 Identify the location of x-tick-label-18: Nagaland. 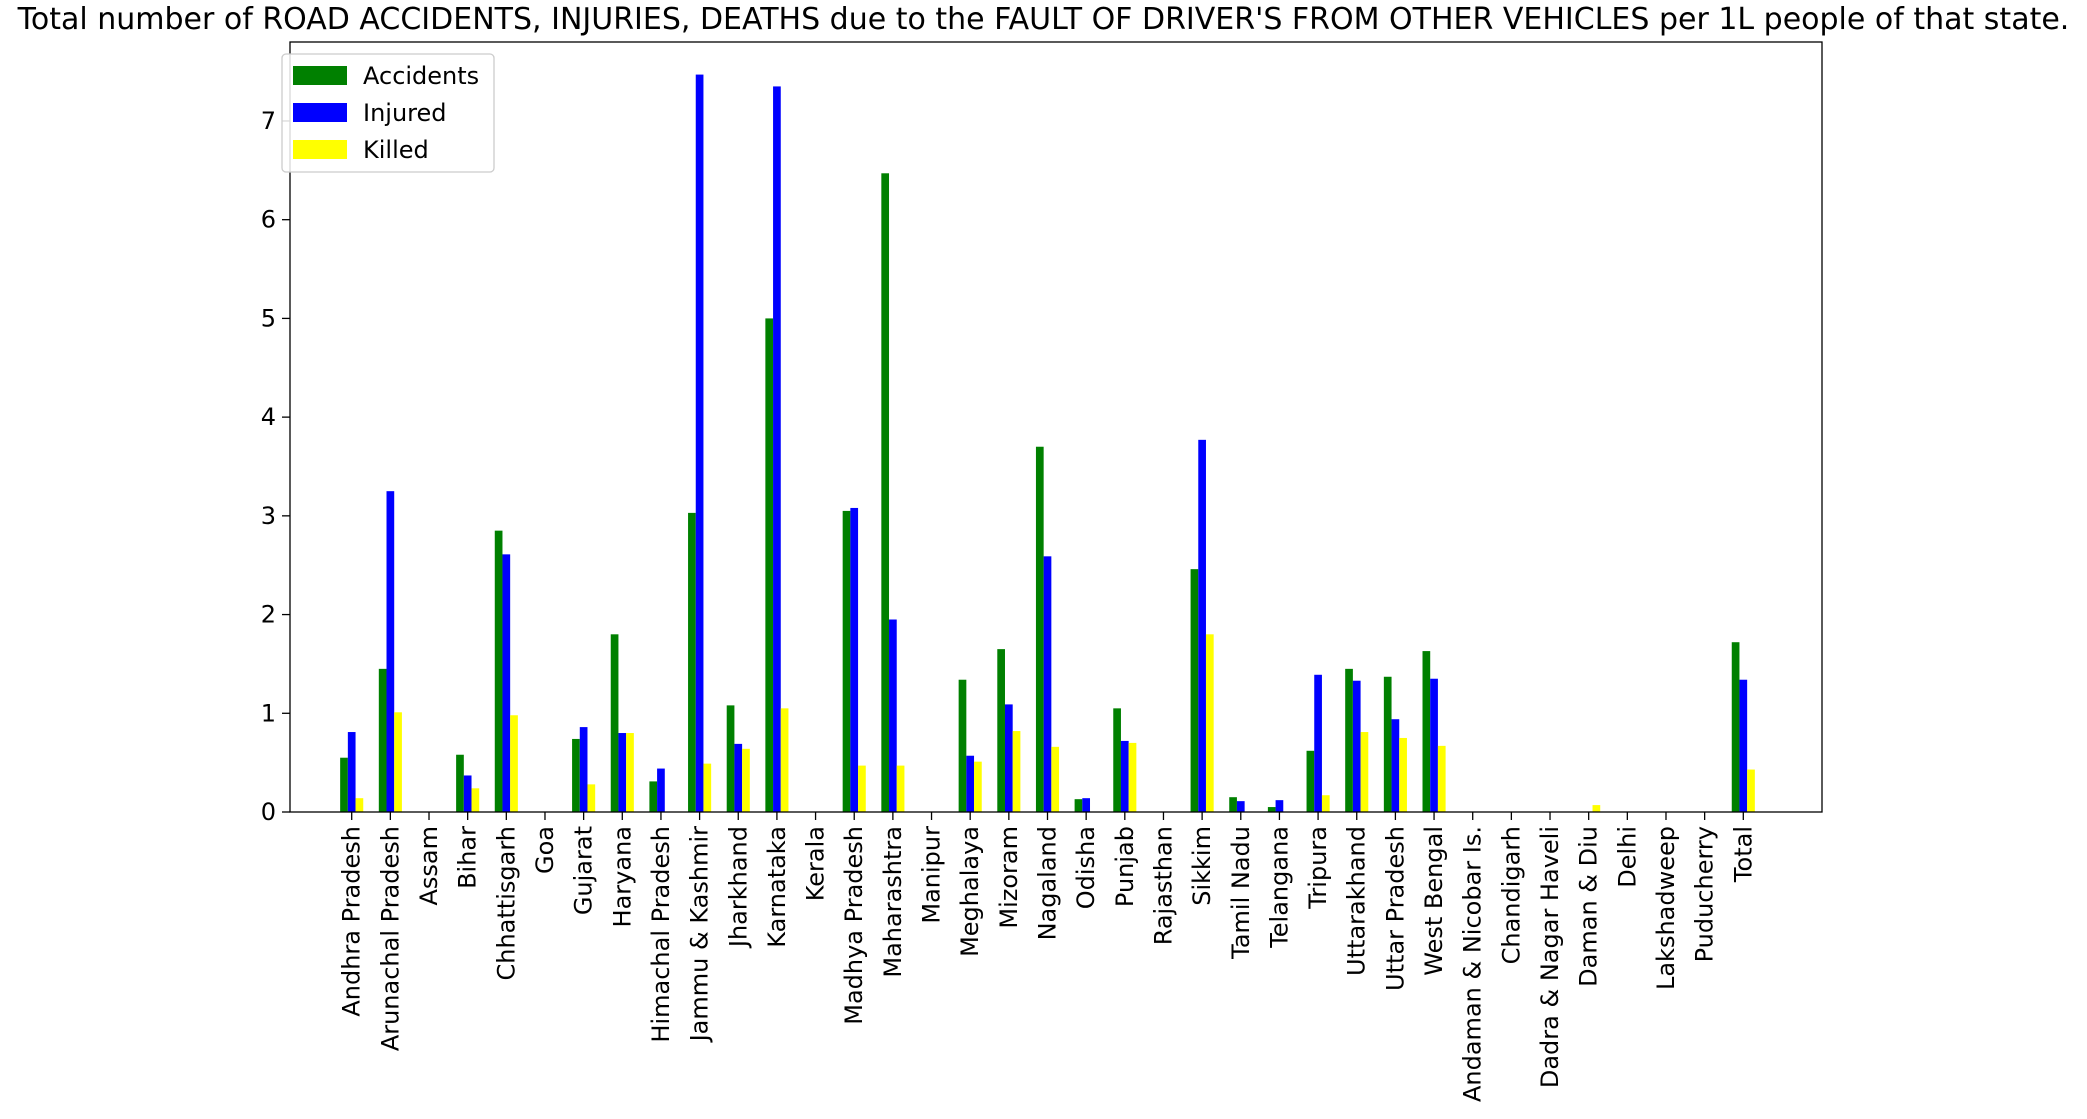
(1048, 883).